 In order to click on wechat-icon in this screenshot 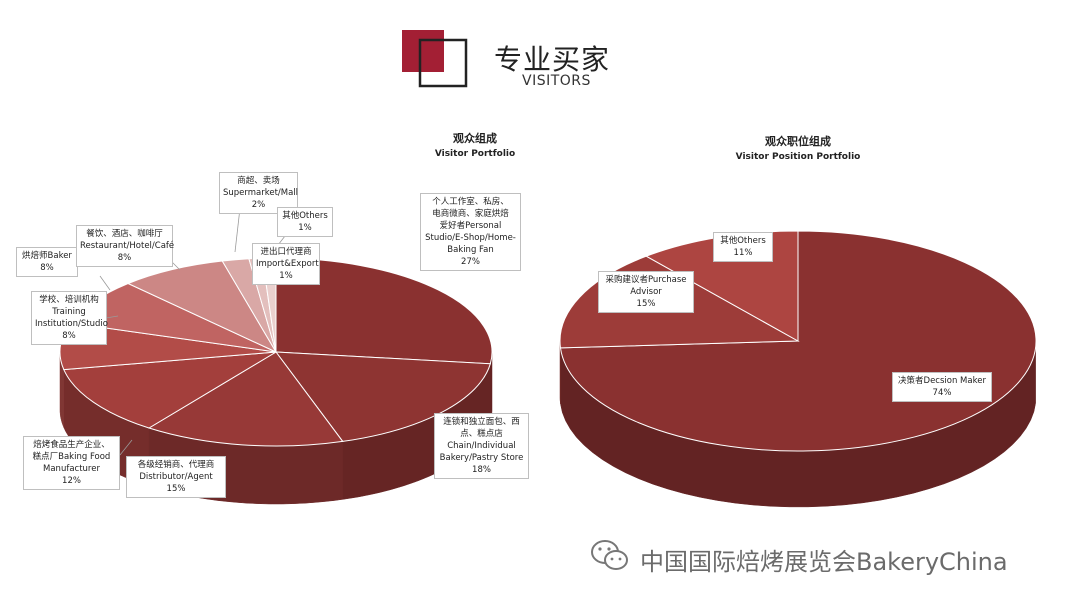, I will do `click(609, 555)`.